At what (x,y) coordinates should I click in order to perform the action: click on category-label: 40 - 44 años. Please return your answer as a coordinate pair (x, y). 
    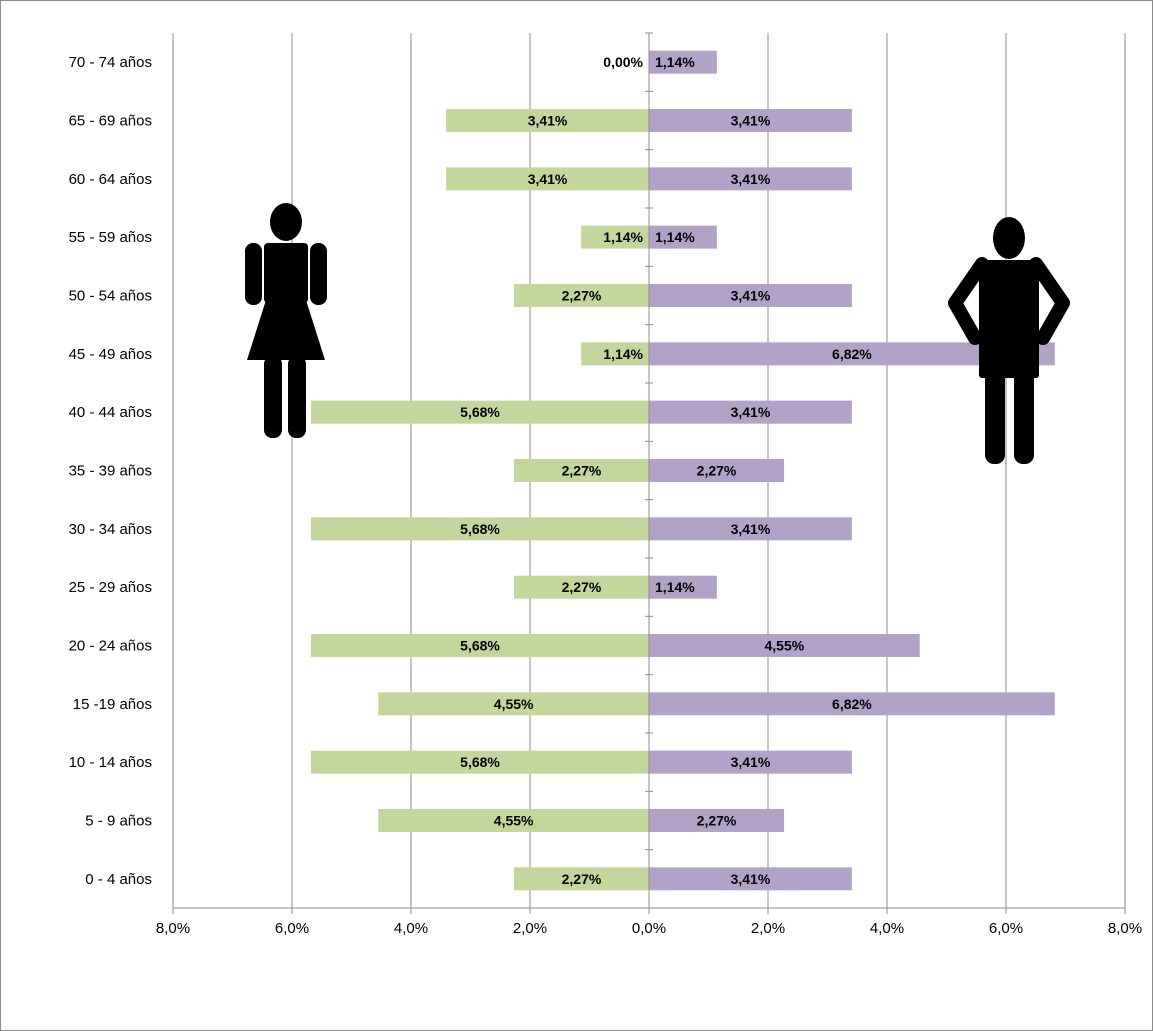
    Looking at the image, I should click on (110, 412).